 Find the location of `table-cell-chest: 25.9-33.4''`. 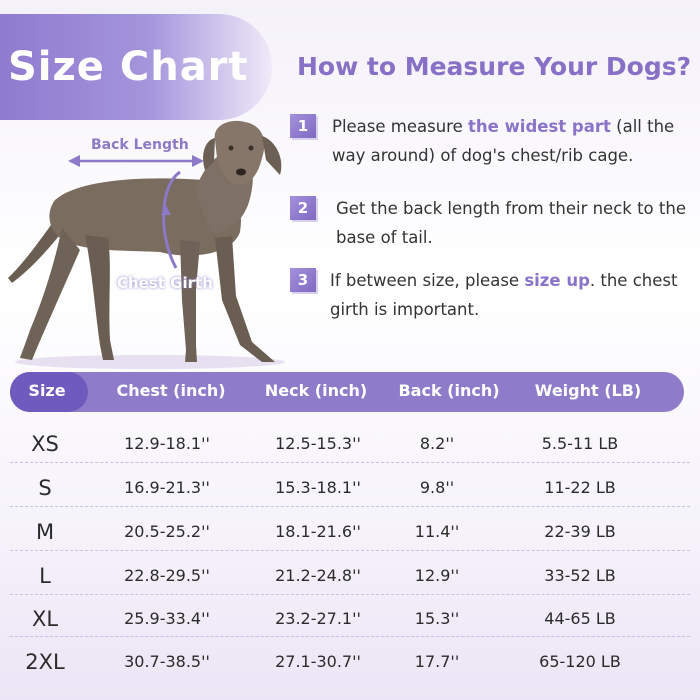

table-cell-chest: 25.9-33.4'' is located at coordinates (167, 618).